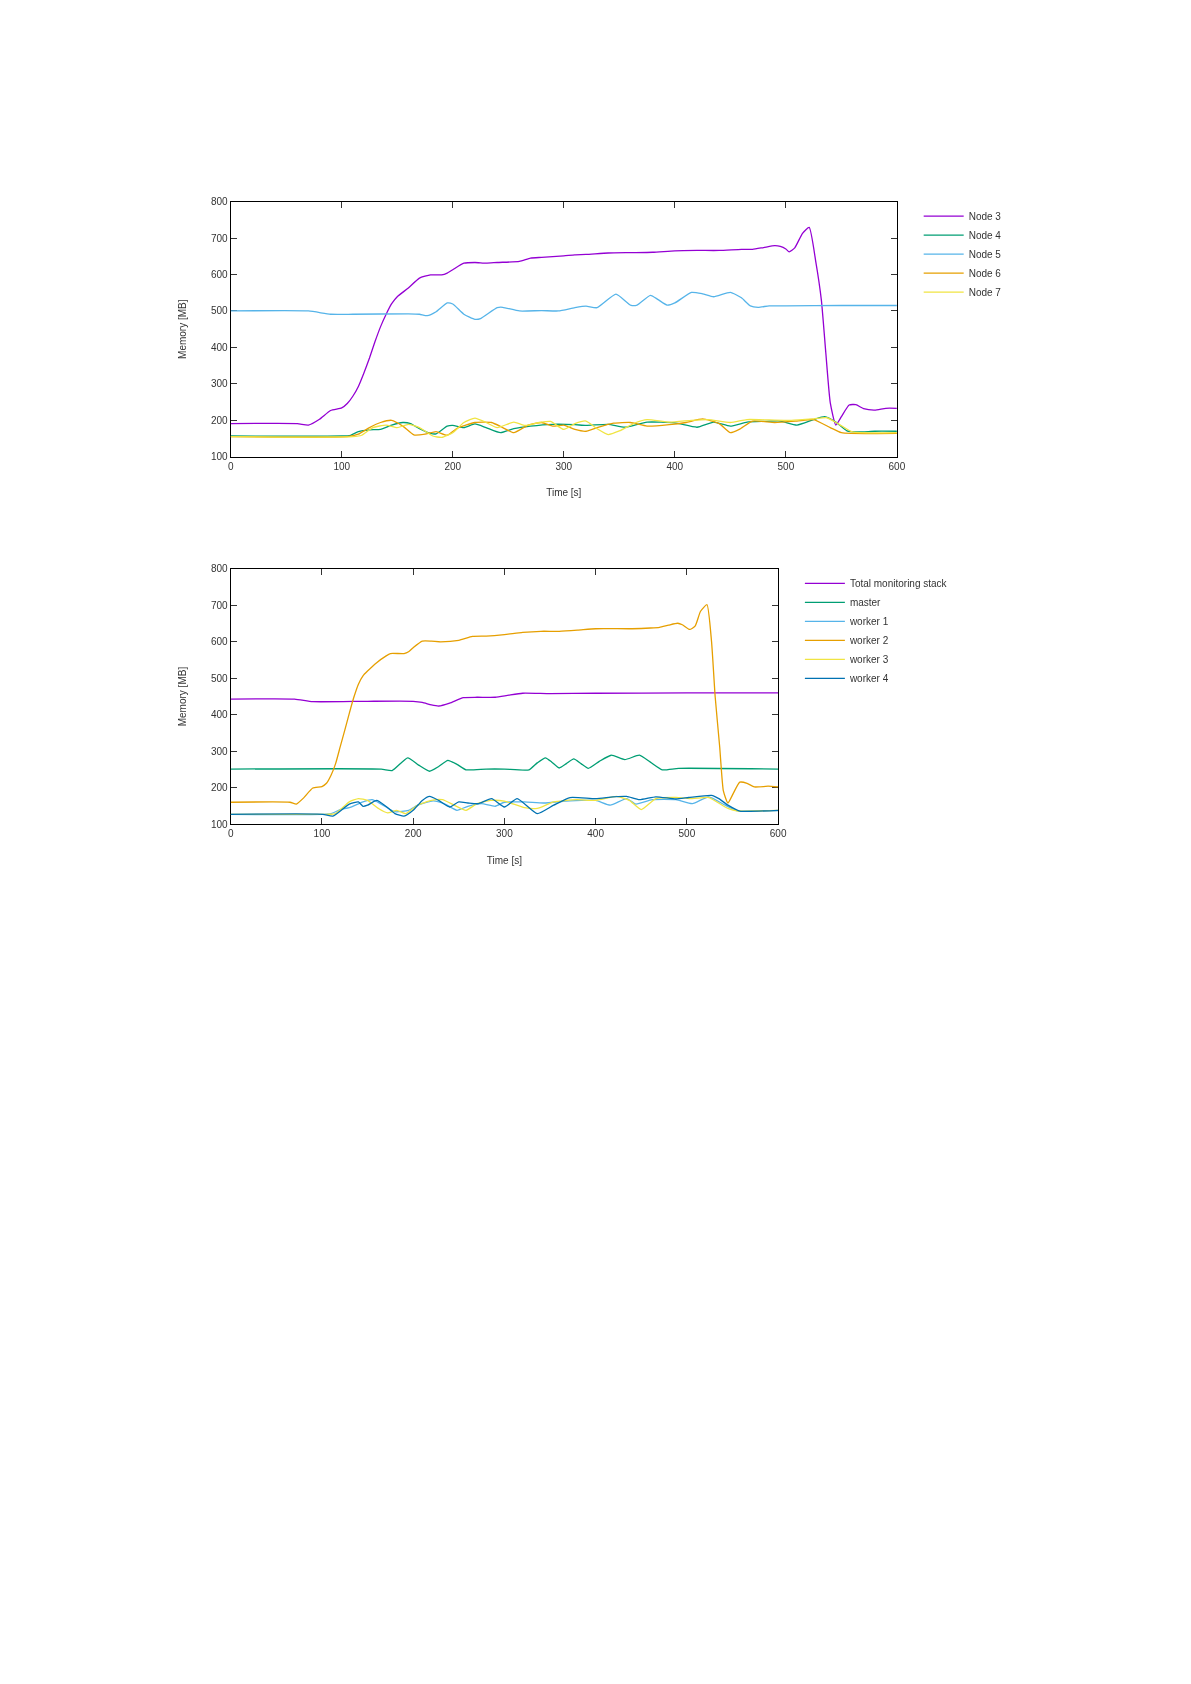 This screenshot has width=1191, height=1684. I want to click on legend-label: Total monitoring stack, so click(898, 584).